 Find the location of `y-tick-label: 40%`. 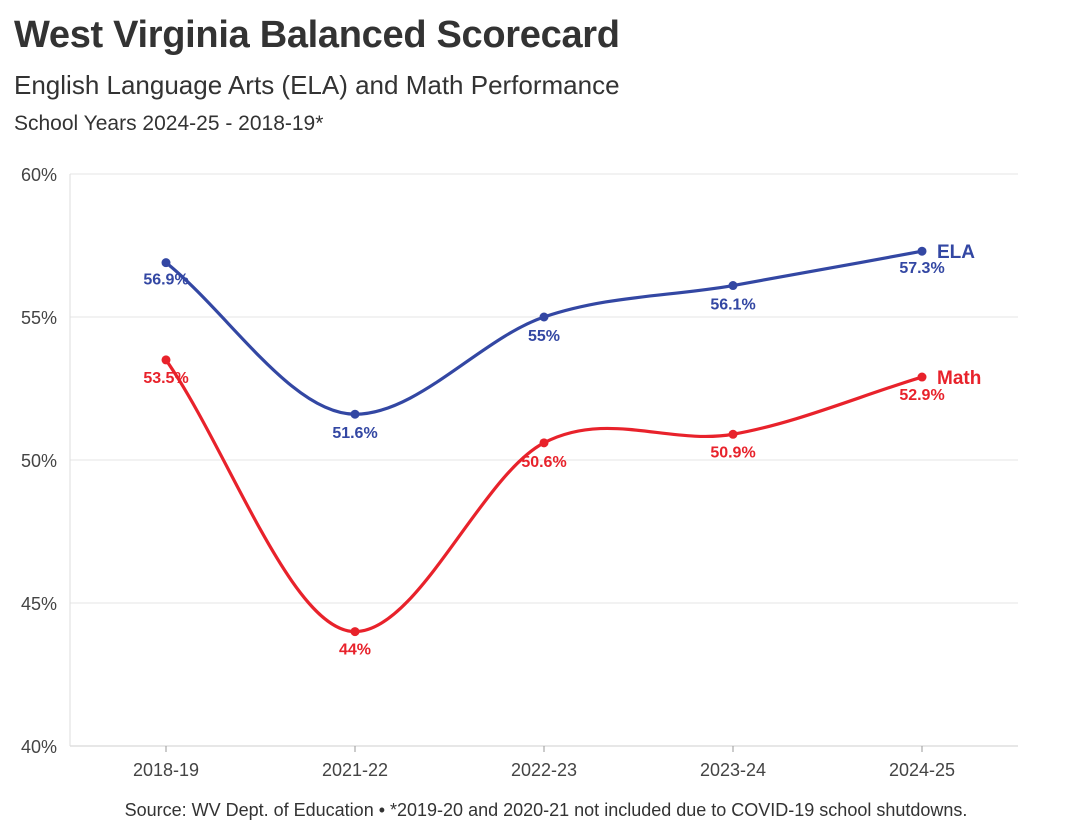

y-tick-label: 40% is located at coordinates (39, 747).